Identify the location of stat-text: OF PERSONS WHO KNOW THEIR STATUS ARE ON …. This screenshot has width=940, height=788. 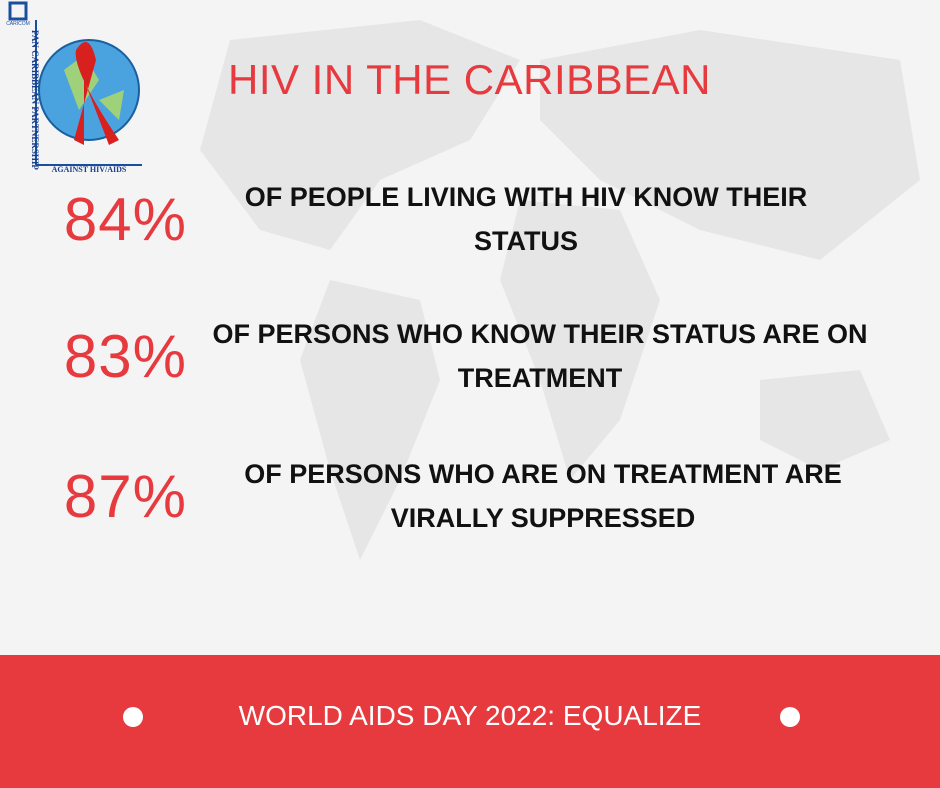
(540, 356).